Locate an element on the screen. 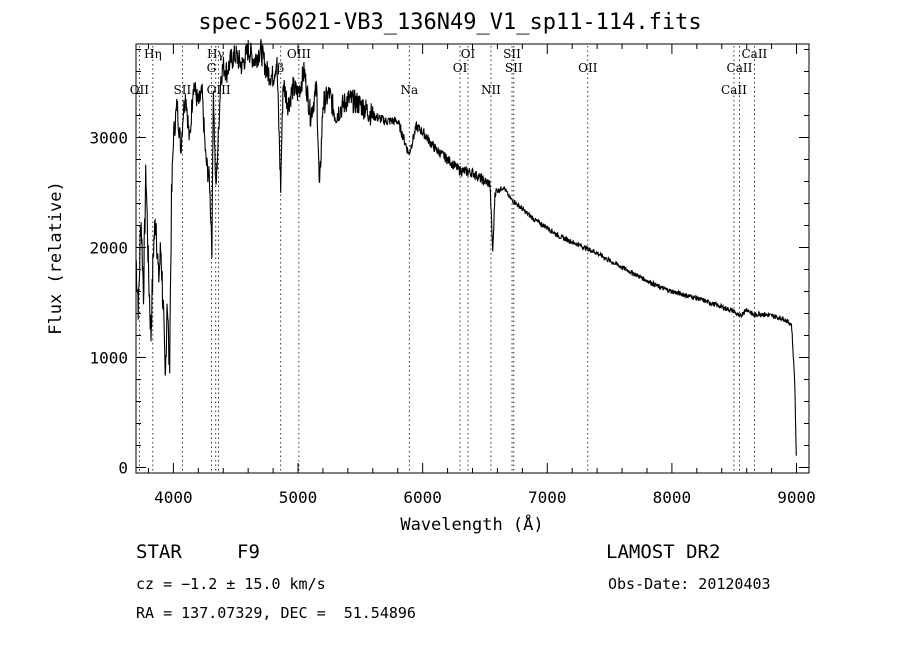 The image size is (900, 650). spectral-line-label: G is located at coordinates (212, 68).